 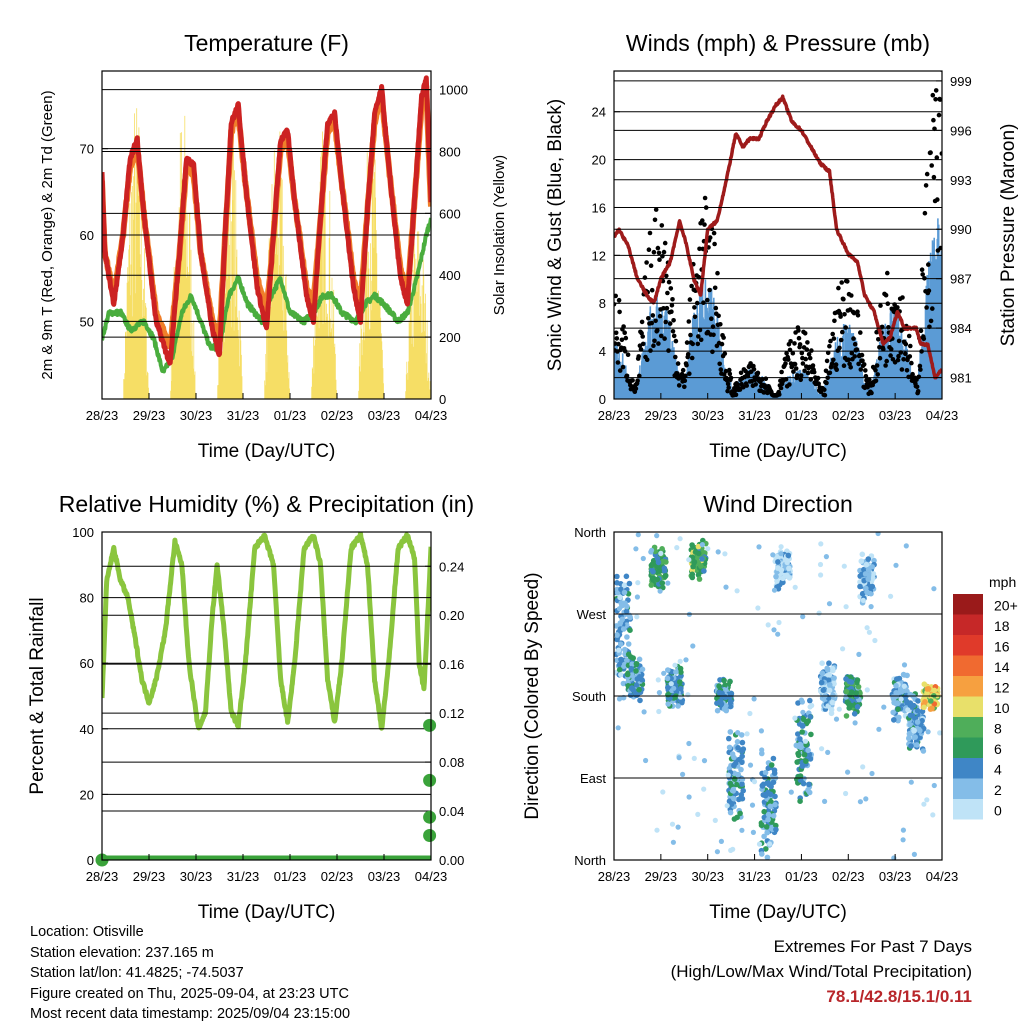 I want to click on y-tick-label: 0, so click(x=602, y=399).